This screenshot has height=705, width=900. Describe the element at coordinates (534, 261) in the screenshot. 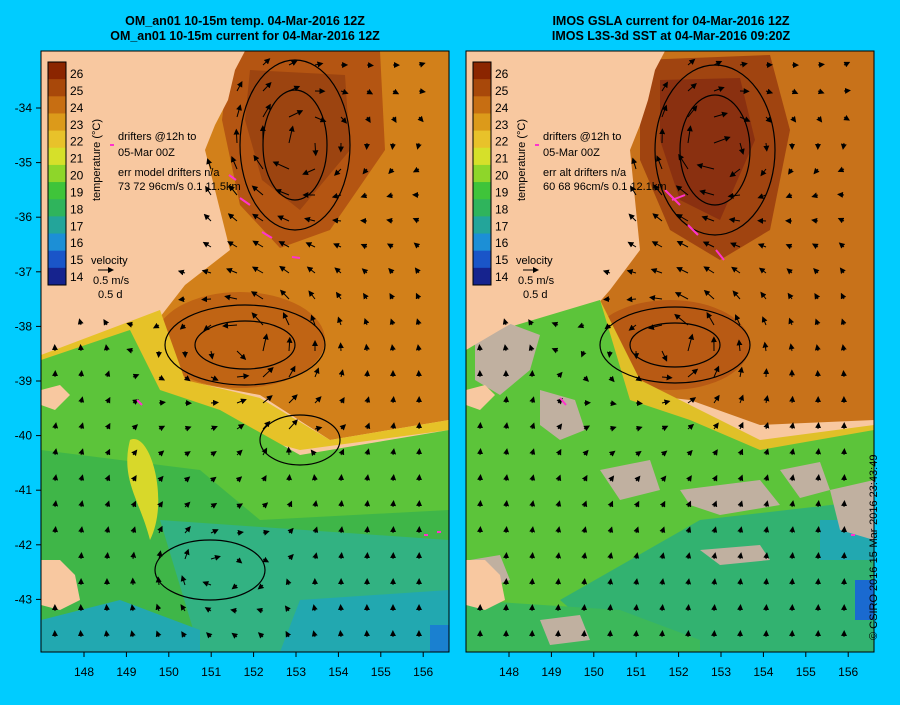

I see `right-velocity-key-label: velocity` at that location.